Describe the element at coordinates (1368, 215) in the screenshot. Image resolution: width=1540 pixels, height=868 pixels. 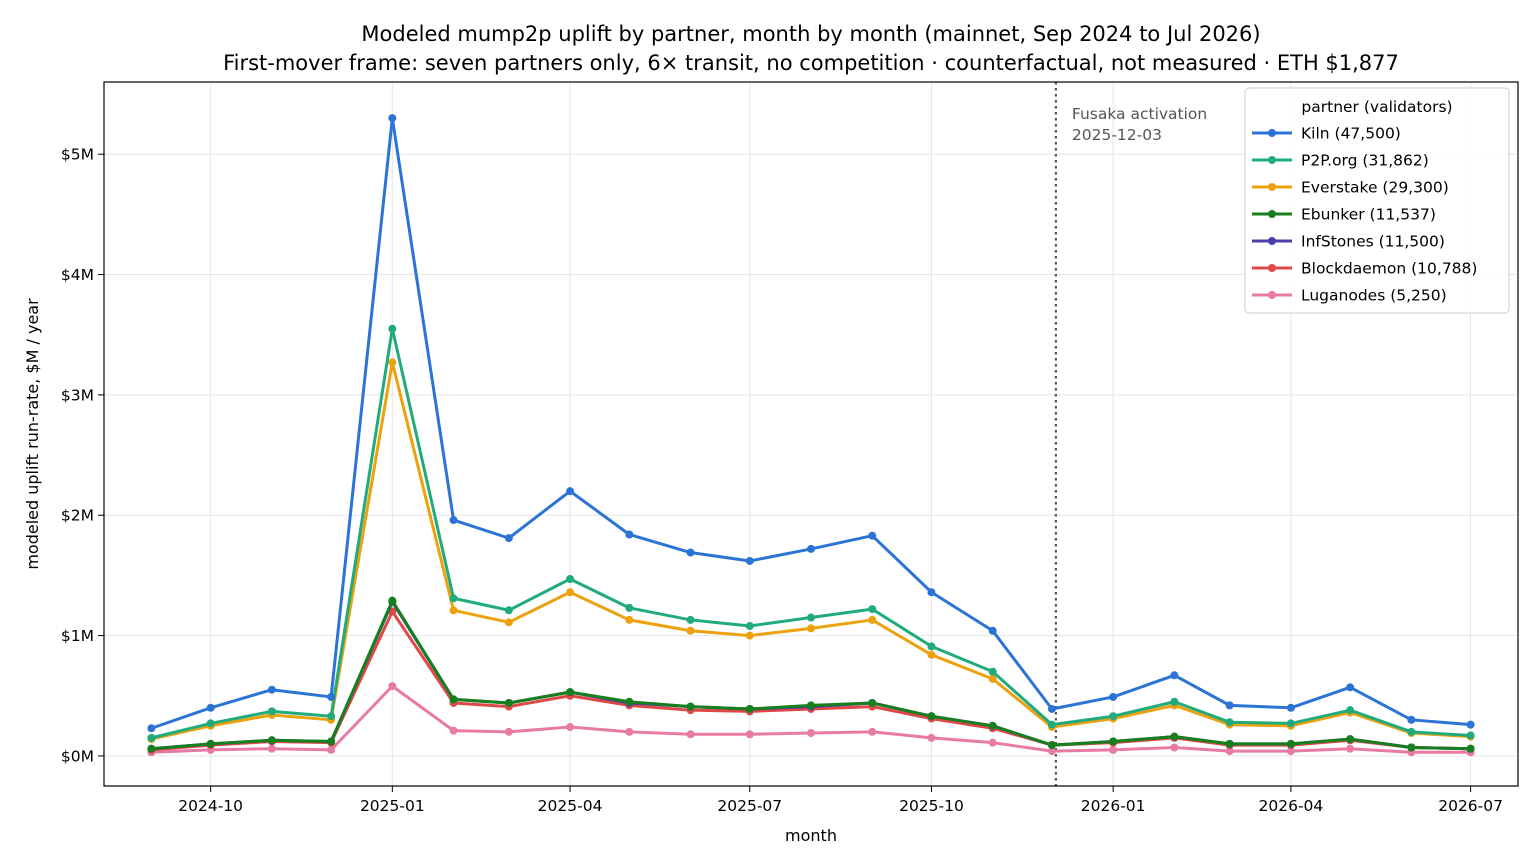
I see `legend-entry: Ebunker (11,537)` at that location.